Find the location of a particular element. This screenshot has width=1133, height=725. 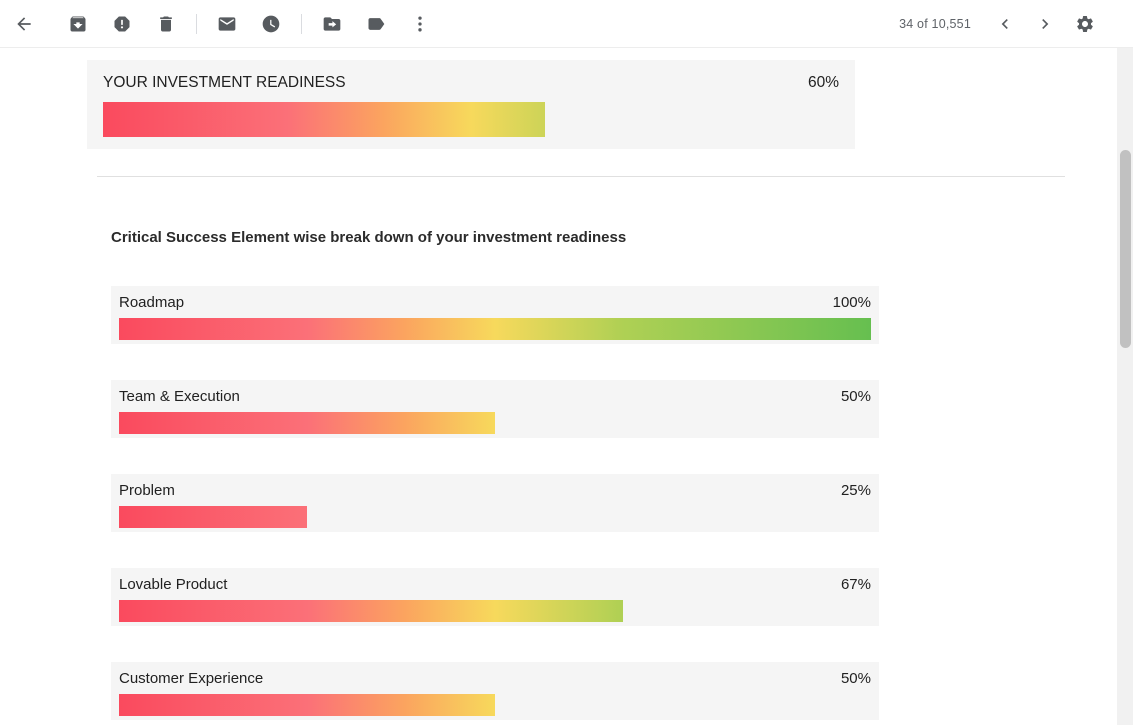

element-percent: 100% is located at coordinates (851, 302).